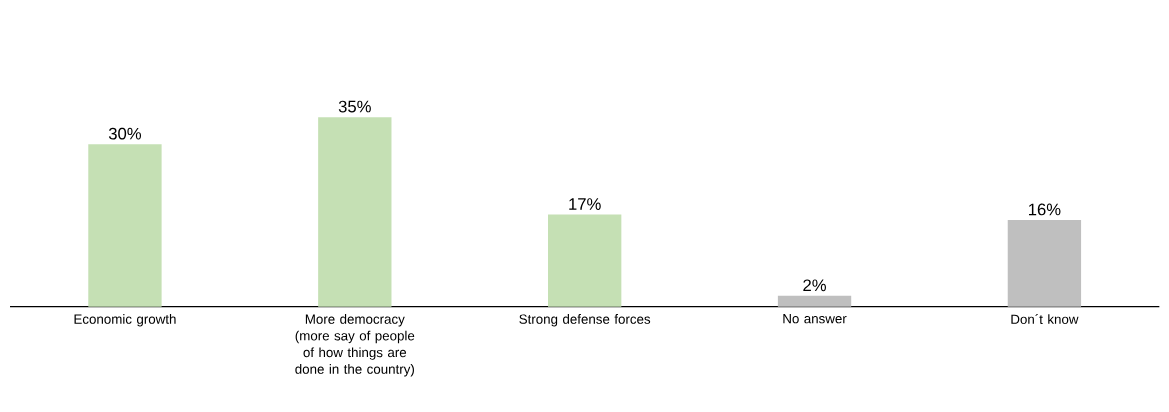 The image size is (1169, 412). Describe the element at coordinates (125, 133) in the screenshot. I see `data-label: 30%` at that location.